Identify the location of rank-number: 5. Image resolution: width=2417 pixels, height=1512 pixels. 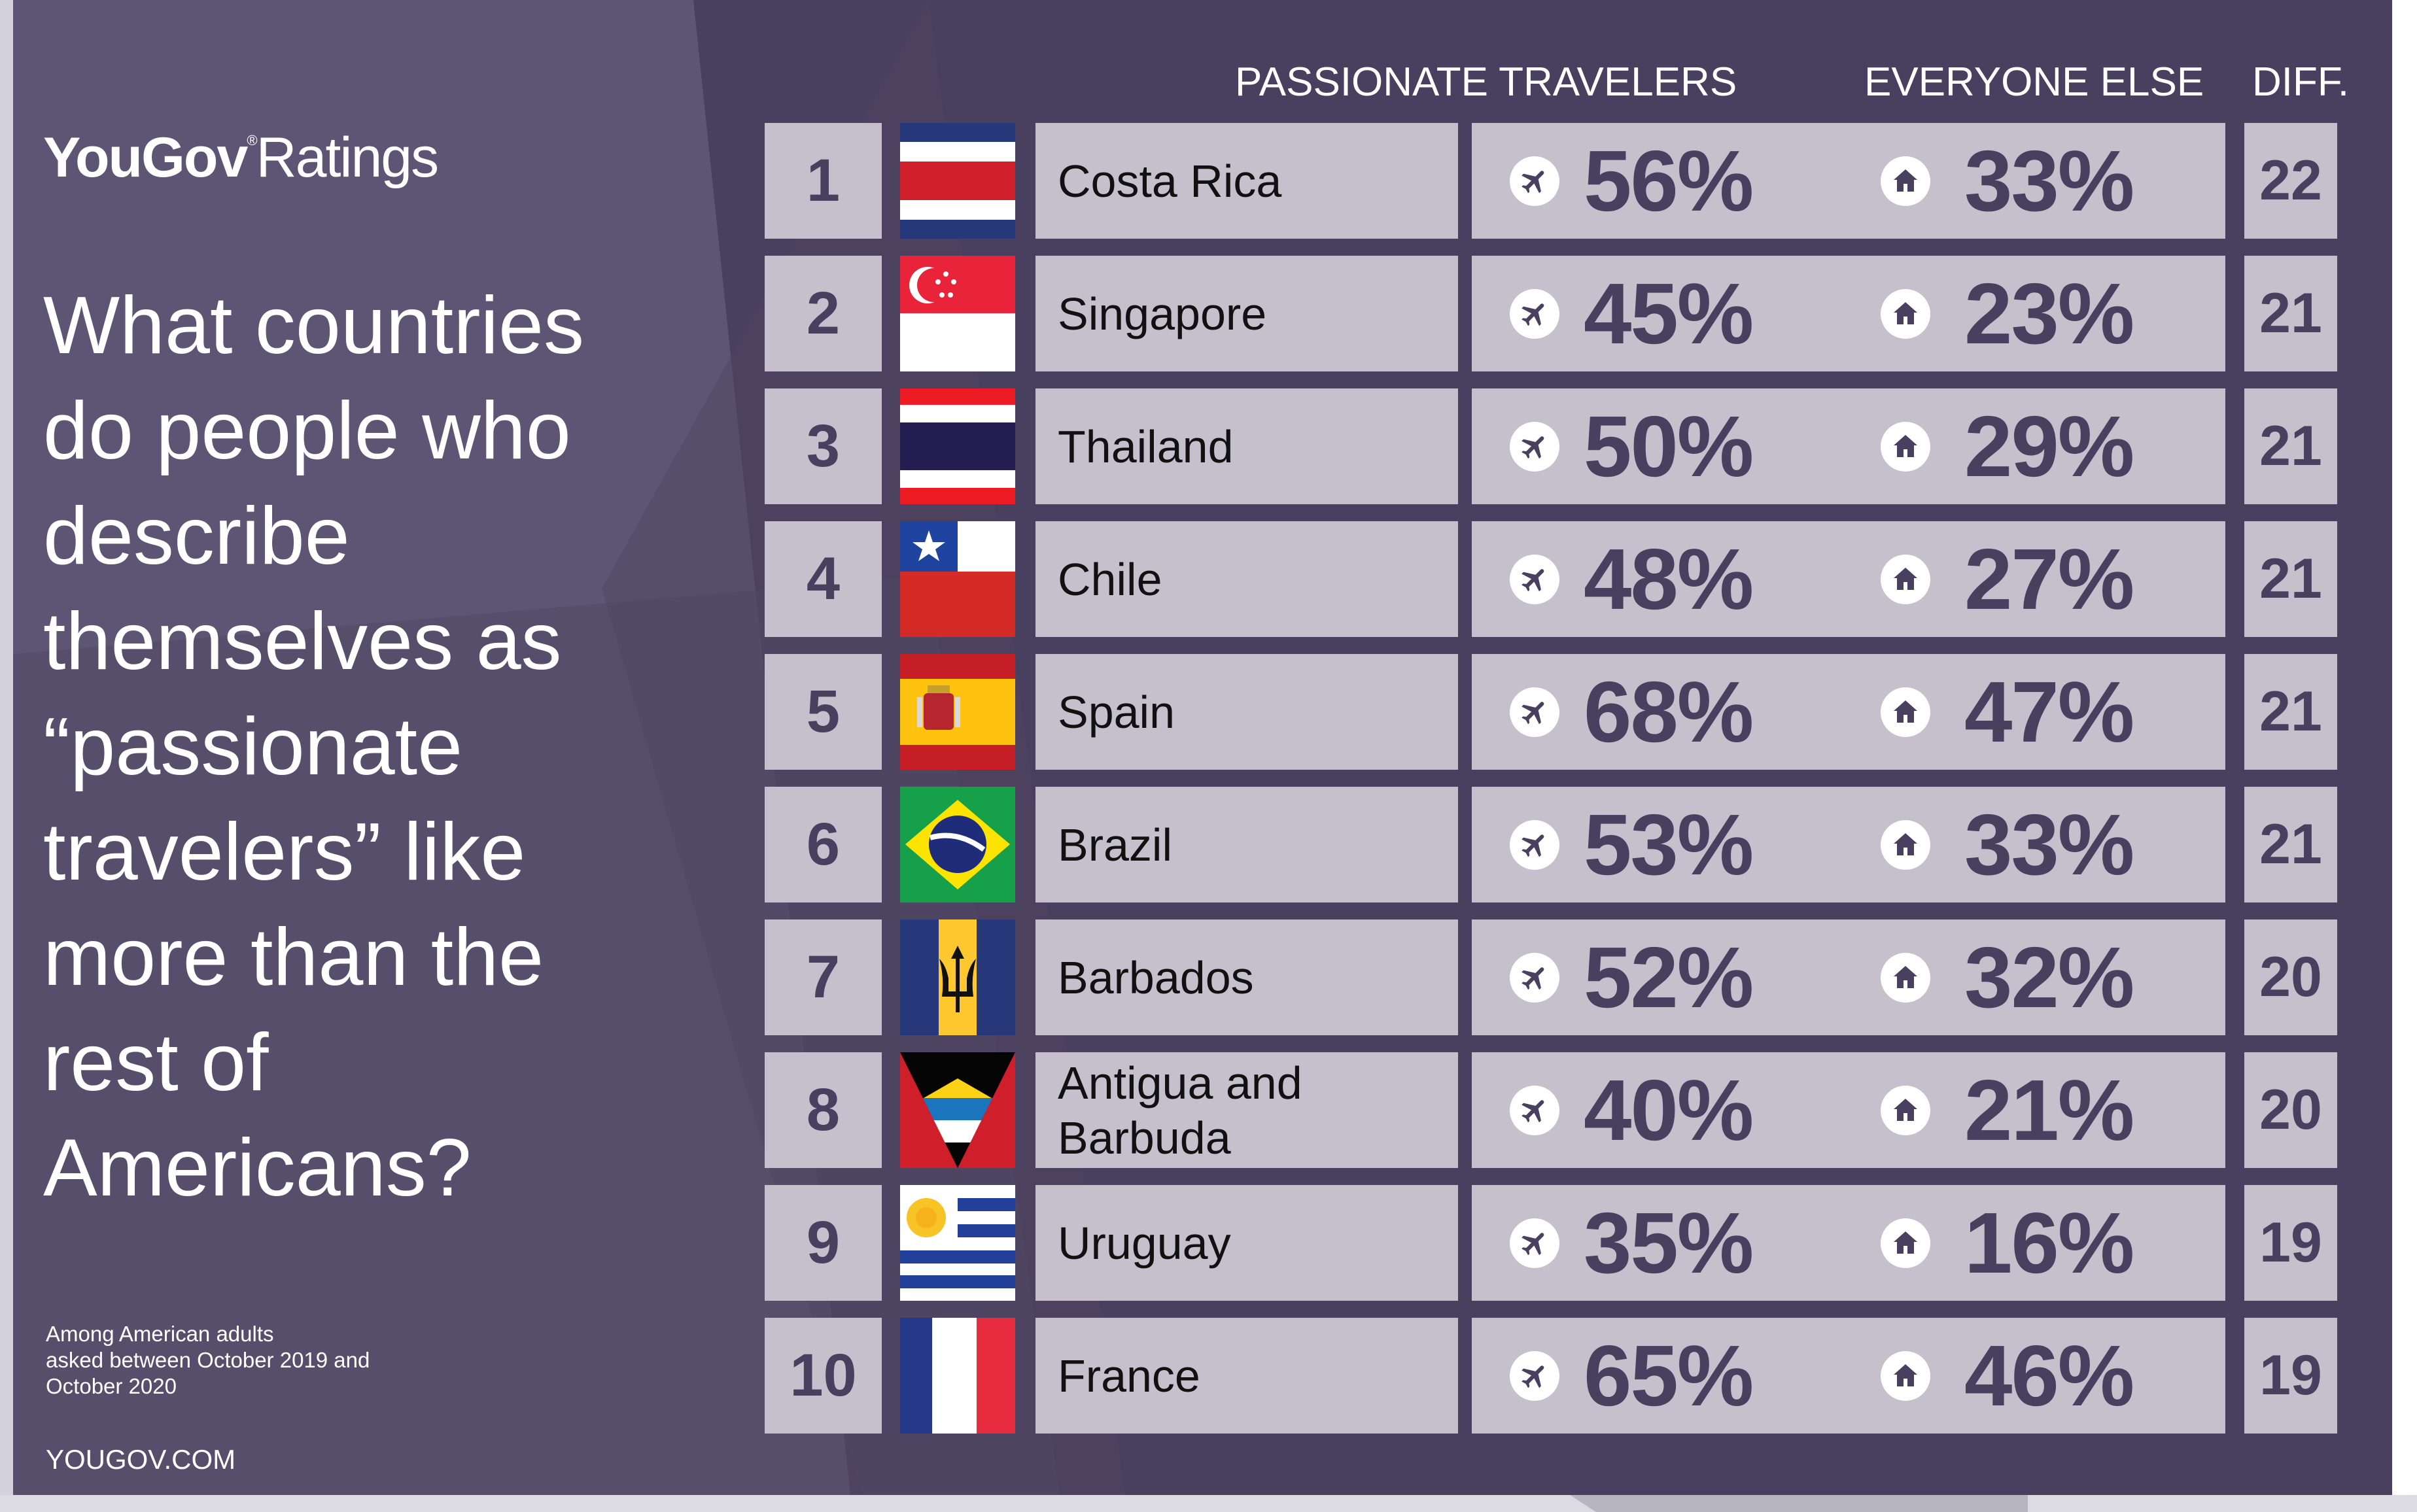
(824, 711).